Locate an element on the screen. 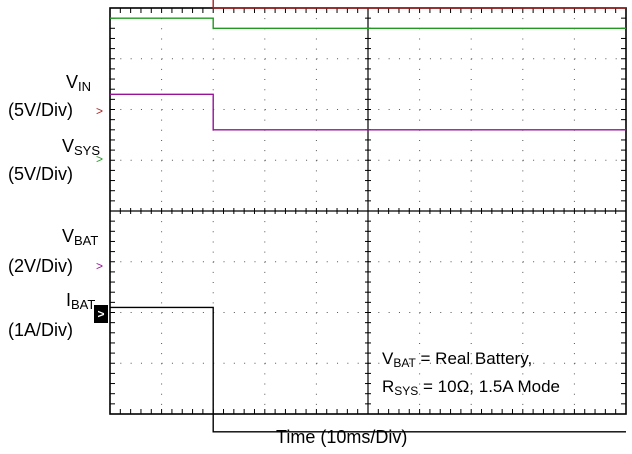  ibat-scale-label: (1A/Div) is located at coordinates (41, 330).